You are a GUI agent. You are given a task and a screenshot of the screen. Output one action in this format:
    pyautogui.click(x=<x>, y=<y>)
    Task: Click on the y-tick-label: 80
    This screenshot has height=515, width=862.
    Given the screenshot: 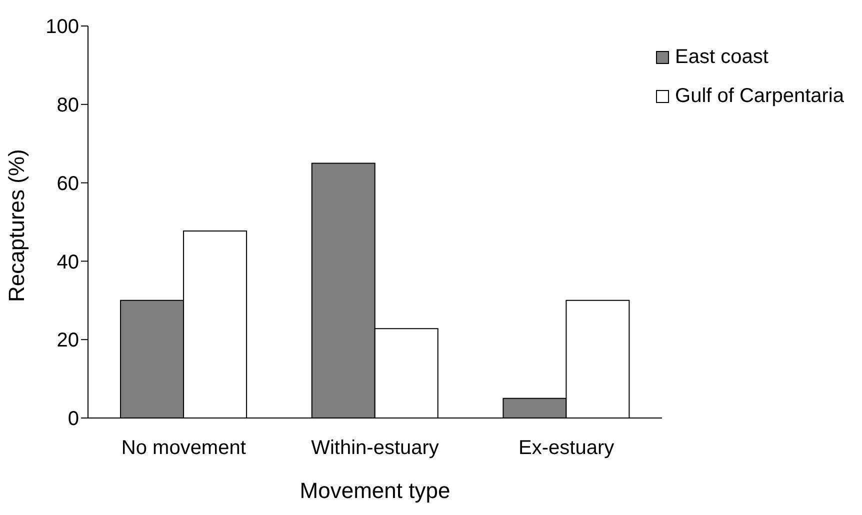 What is the action you would take?
    pyautogui.click(x=67, y=105)
    